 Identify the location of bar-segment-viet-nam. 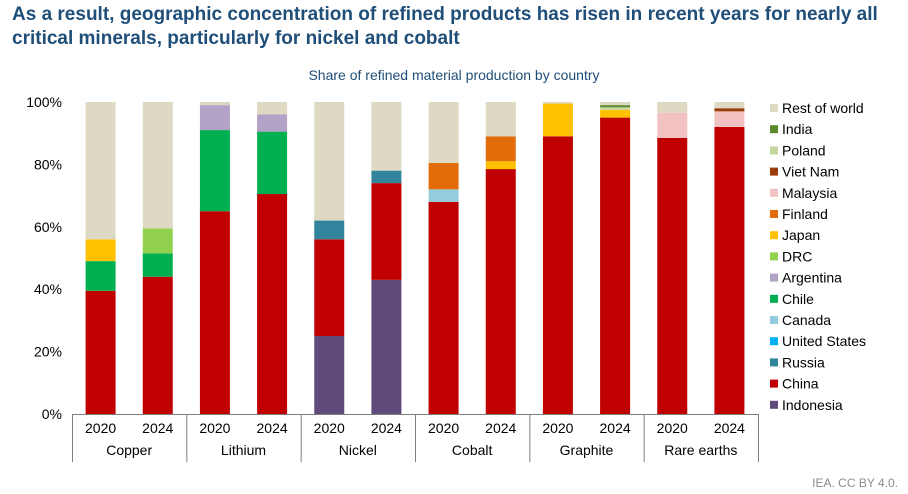
(729, 110).